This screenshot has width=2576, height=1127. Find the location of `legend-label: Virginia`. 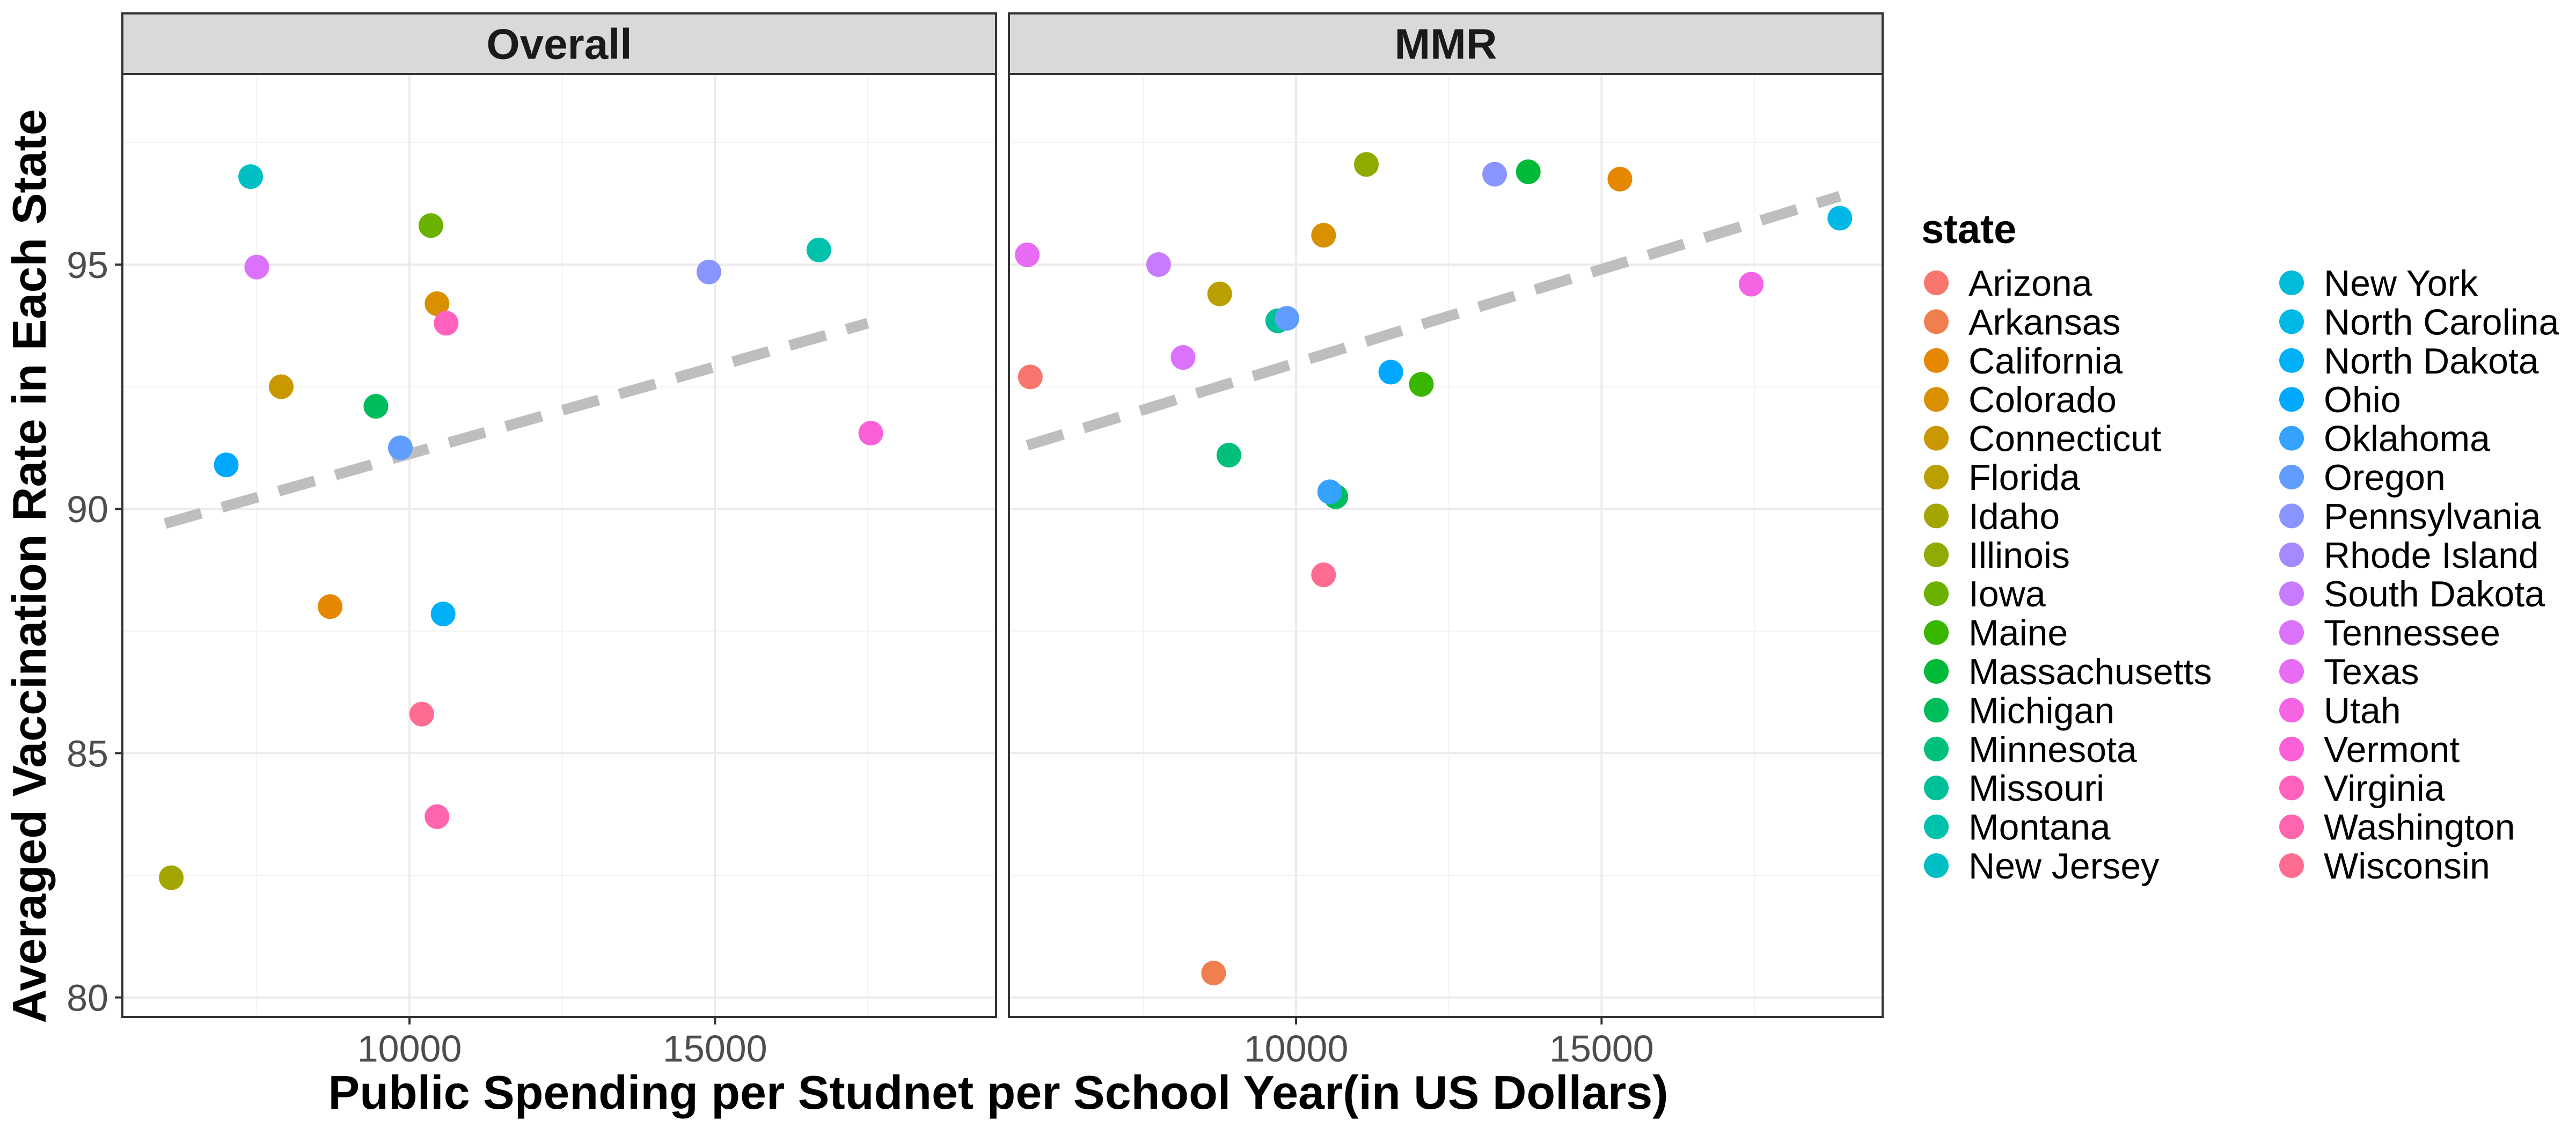

legend-label: Virginia is located at coordinates (2384, 788).